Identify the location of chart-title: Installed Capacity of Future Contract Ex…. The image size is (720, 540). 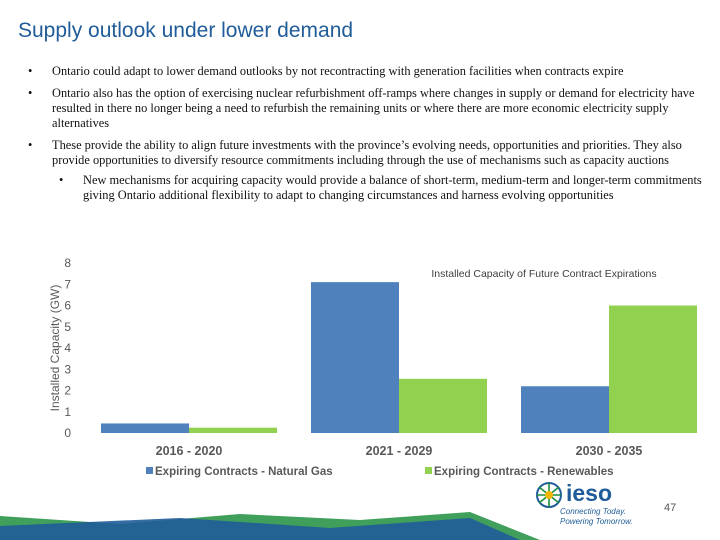
(543, 274).